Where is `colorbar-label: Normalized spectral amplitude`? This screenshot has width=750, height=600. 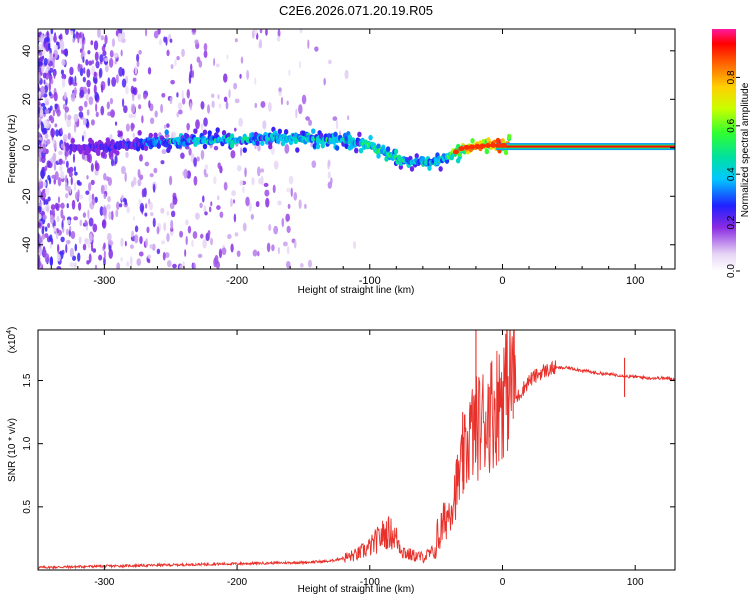 colorbar-label: Normalized spectral amplitude is located at coordinates (745, 149).